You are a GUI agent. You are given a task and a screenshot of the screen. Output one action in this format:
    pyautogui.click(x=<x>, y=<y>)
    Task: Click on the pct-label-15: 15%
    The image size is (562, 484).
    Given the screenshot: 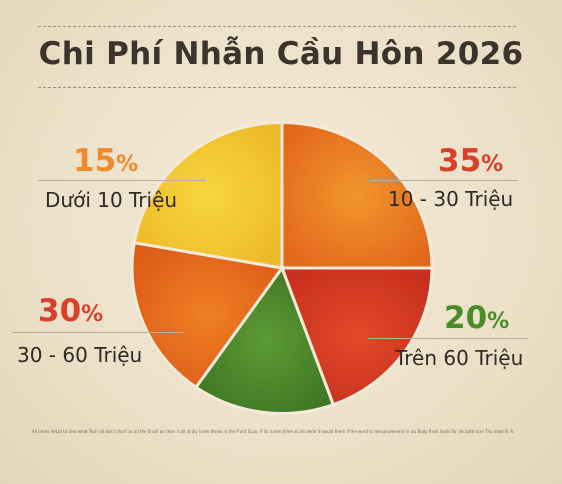 What is the action you would take?
    pyautogui.click(x=106, y=161)
    